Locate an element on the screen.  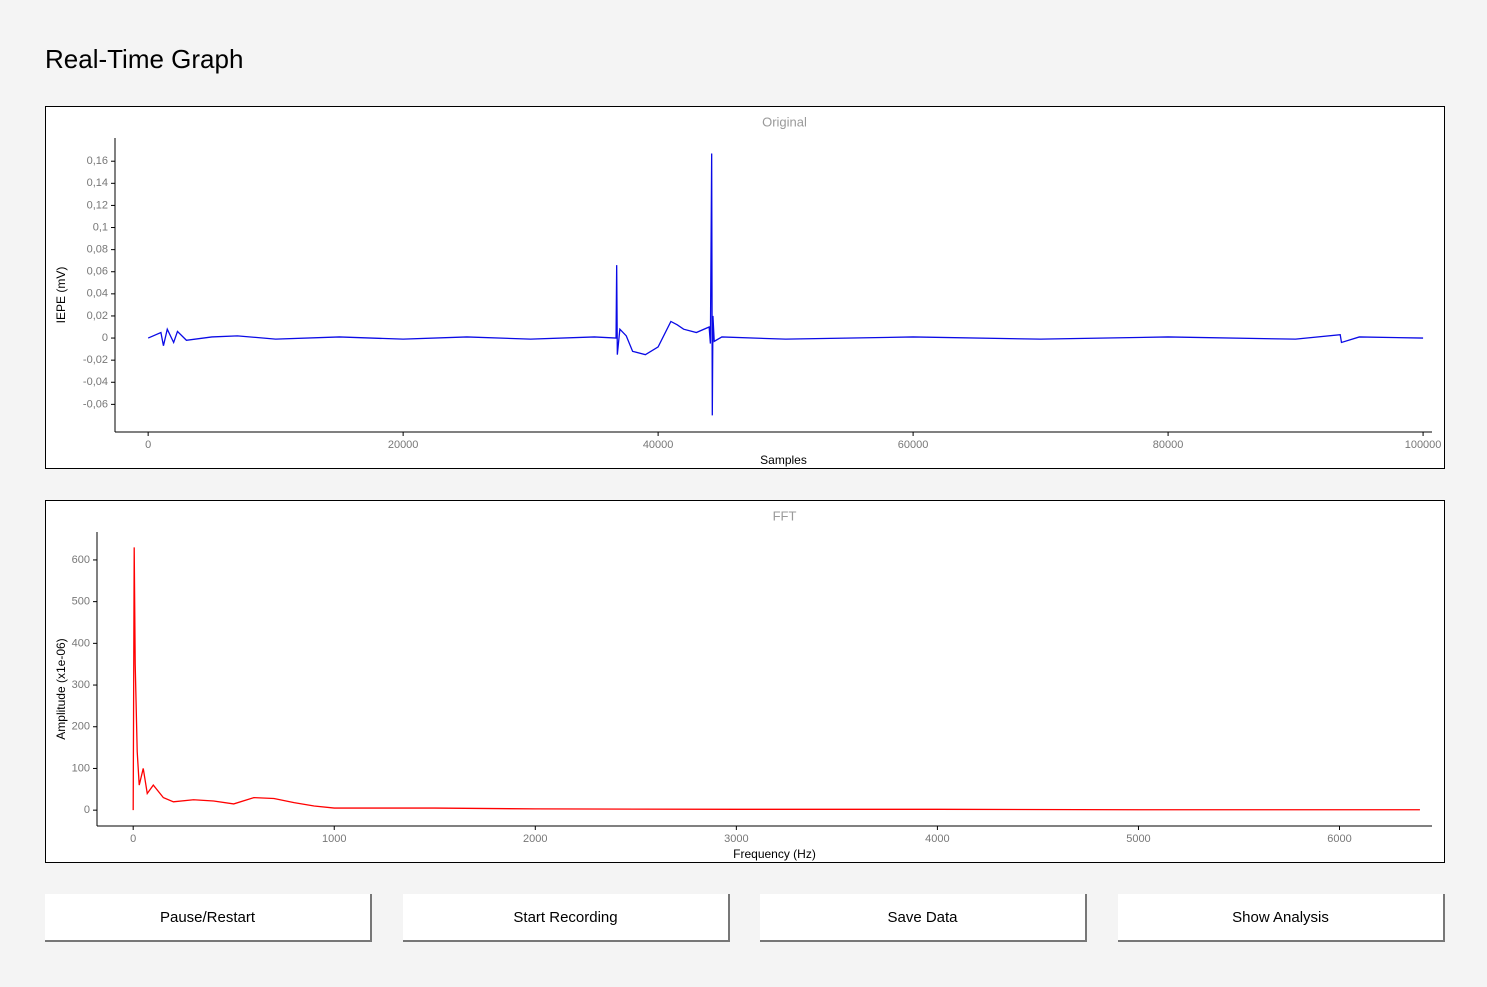
button: Save Data is located at coordinates (923, 918).